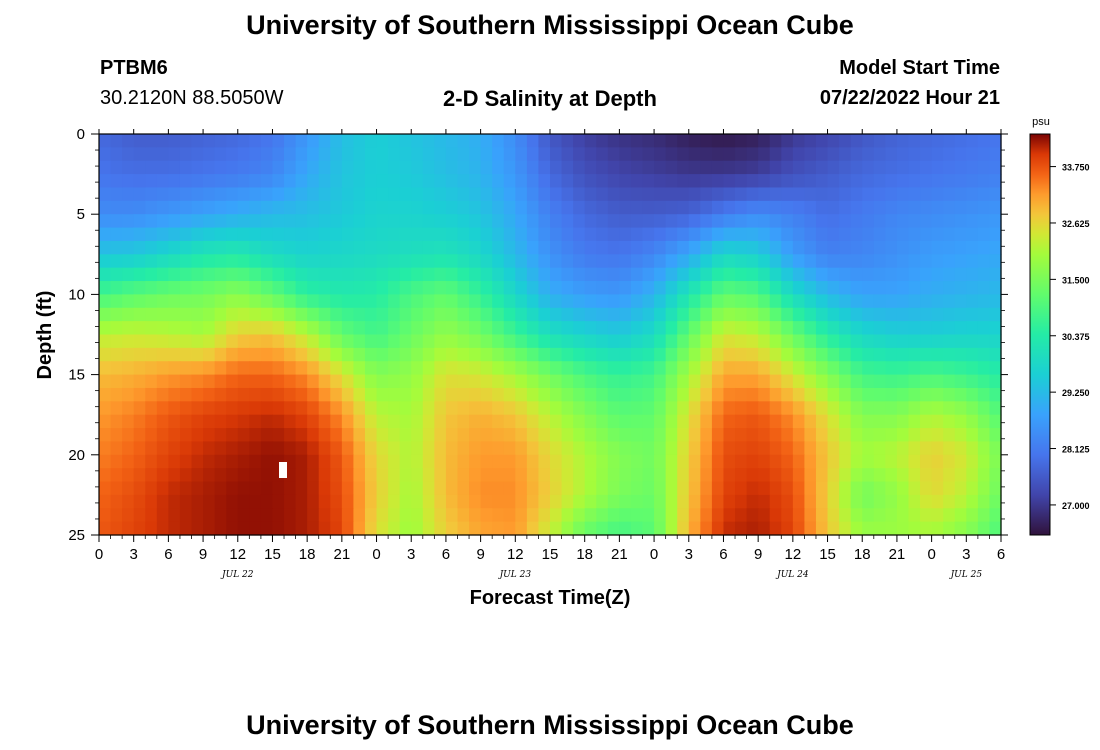 Image resolution: width=1100 pixels, height=750 pixels. What do you see at coordinates (909, 98) in the screenshot?
I see `model-start-value: 07/22/2022 Hour 21` at bounding box center [909, 98].